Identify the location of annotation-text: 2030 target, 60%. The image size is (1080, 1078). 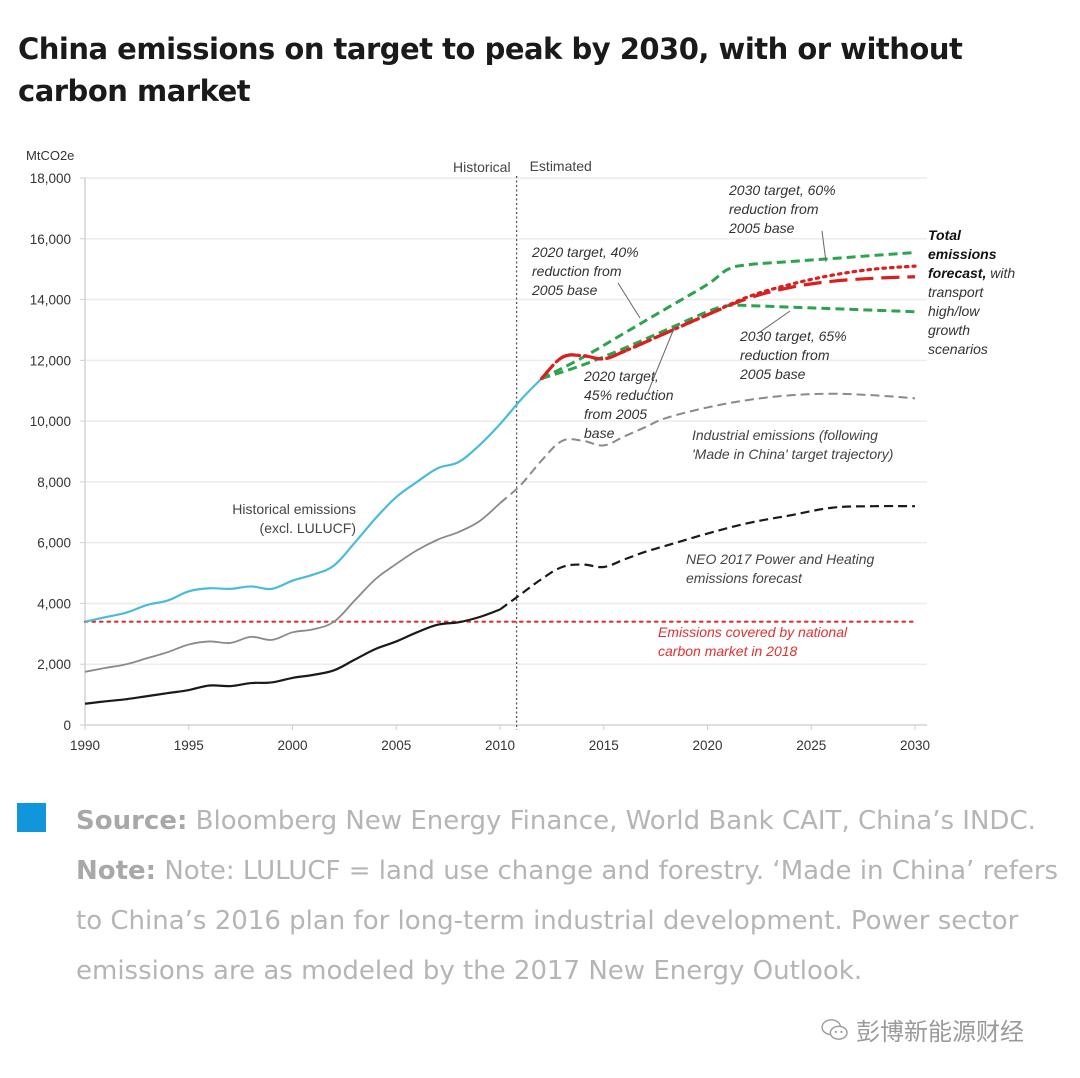
(782, 190).